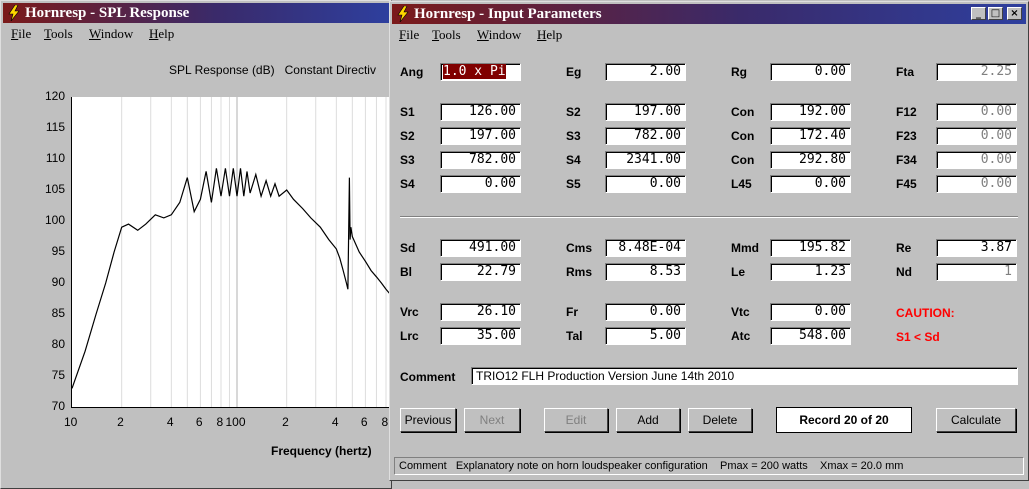  I want to click on spl-menu-window: Window, so click(111, 33).